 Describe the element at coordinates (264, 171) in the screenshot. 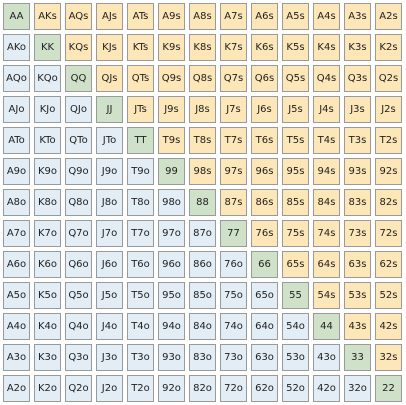

I see `hand-cell-96s: 96s` at that location.